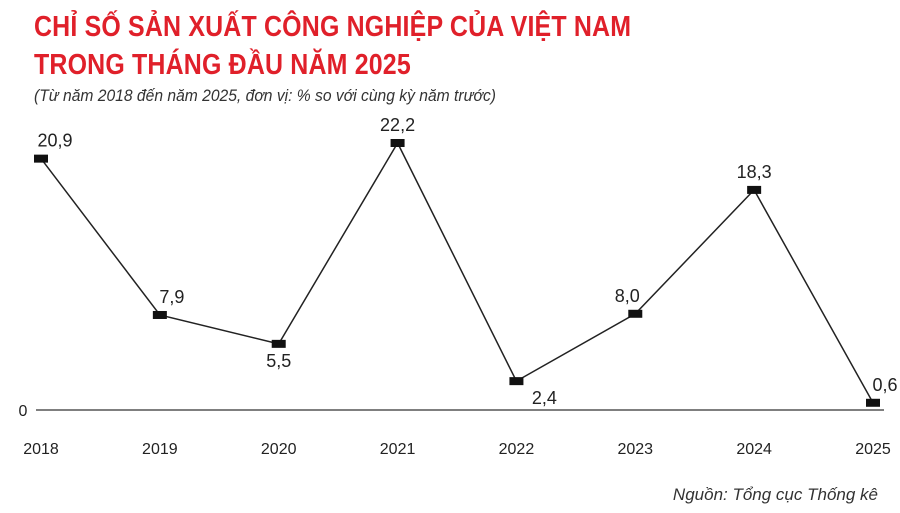 The image size is (900, 513). I want to click on data-label: 8,0, so click(627, 296).